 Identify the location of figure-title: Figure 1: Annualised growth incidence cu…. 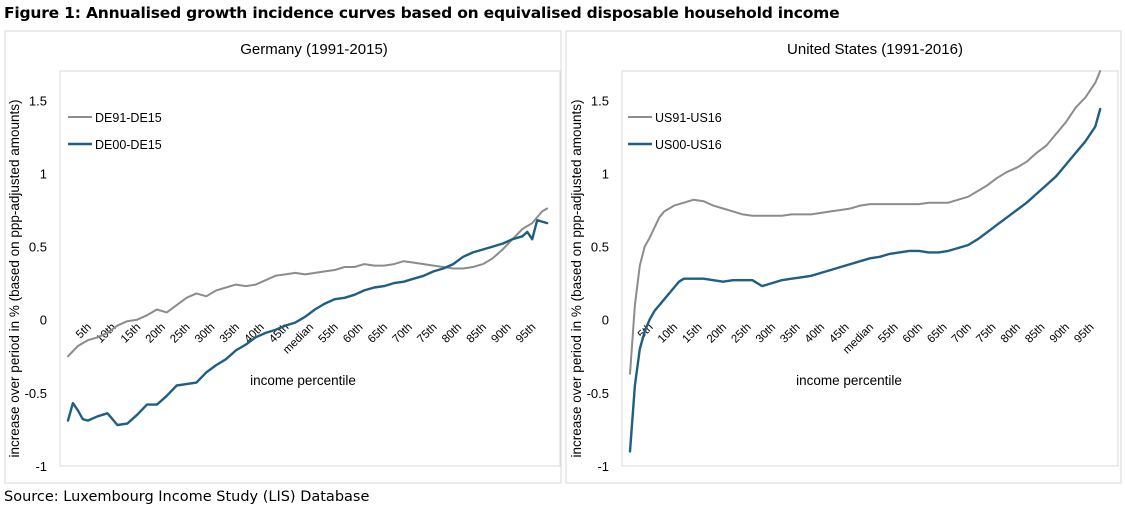
(422, 13).